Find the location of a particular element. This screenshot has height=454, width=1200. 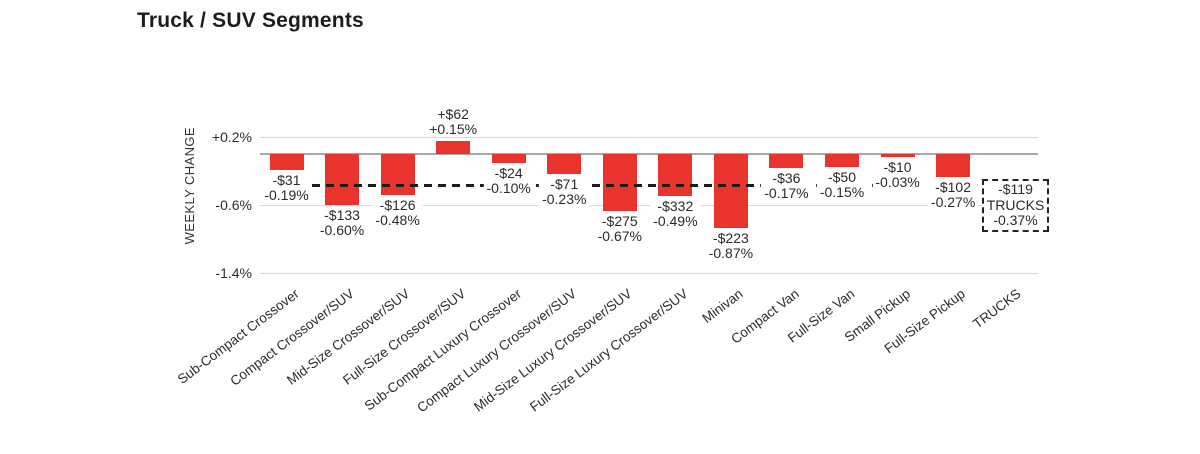

bar-percent-value: -0.48% is located at coordinates (397, 219).